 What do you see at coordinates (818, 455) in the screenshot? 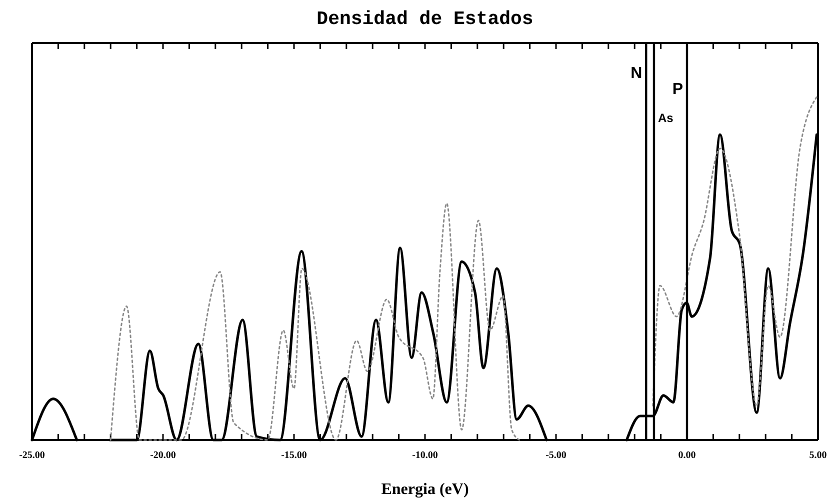
I see `x-tick-label: 5.00` at bounding box center [818, 455].